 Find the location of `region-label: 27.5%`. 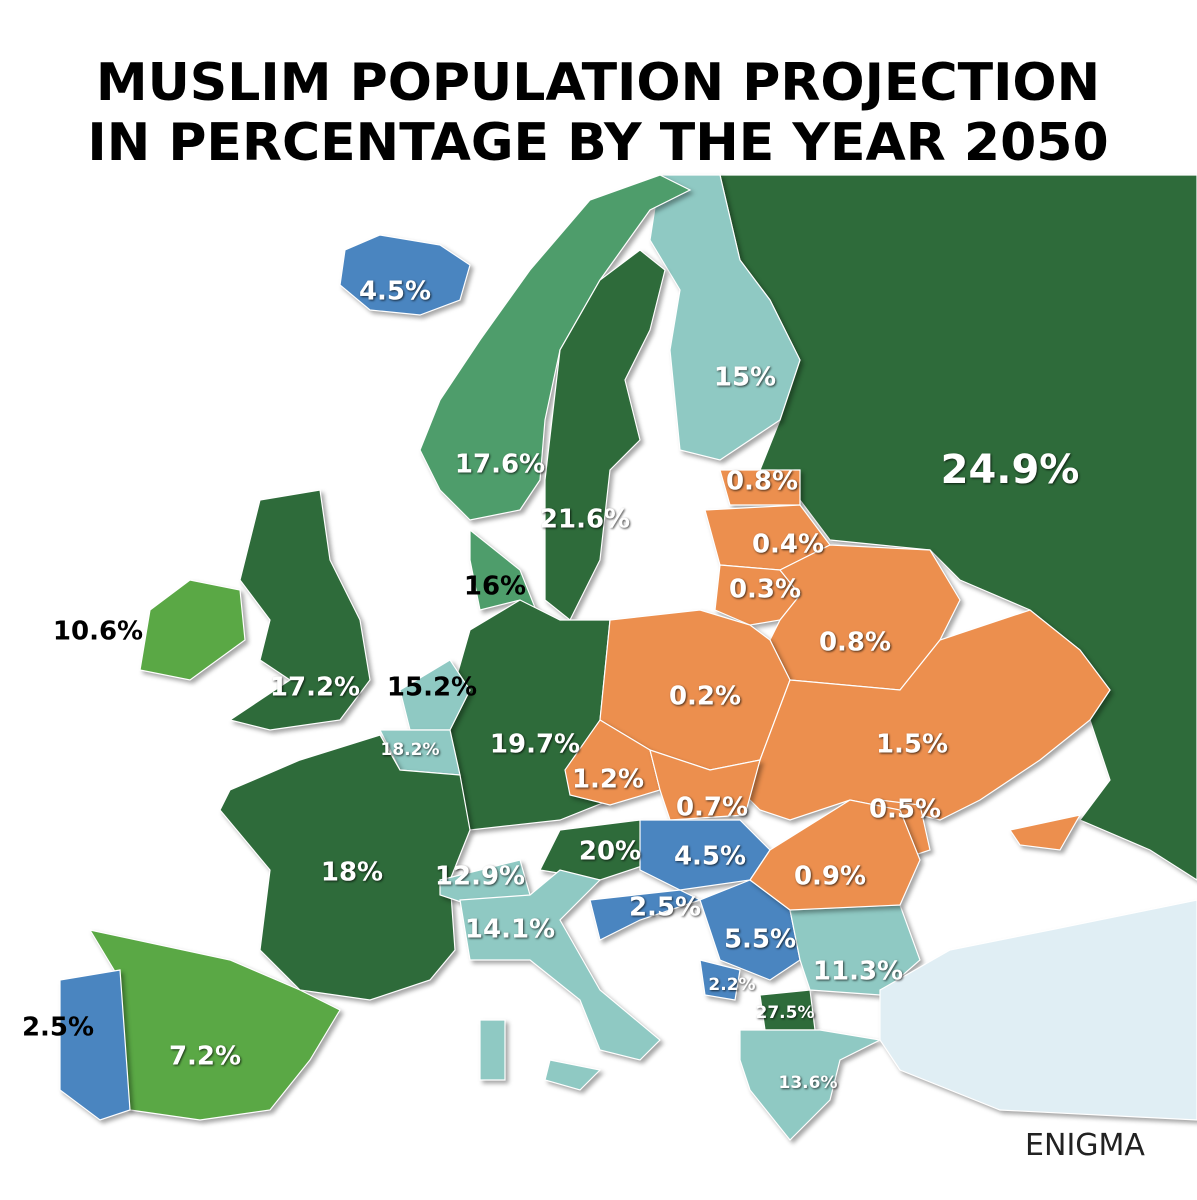

region-label: 27.5% is located at coordinates (785, 1013).